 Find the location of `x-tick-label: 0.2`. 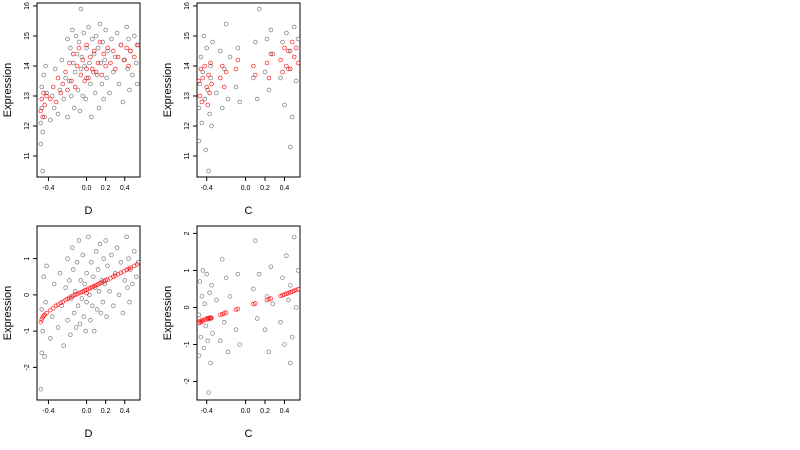

x-tick-label: 0.2 is located at coordinates (106, 188).